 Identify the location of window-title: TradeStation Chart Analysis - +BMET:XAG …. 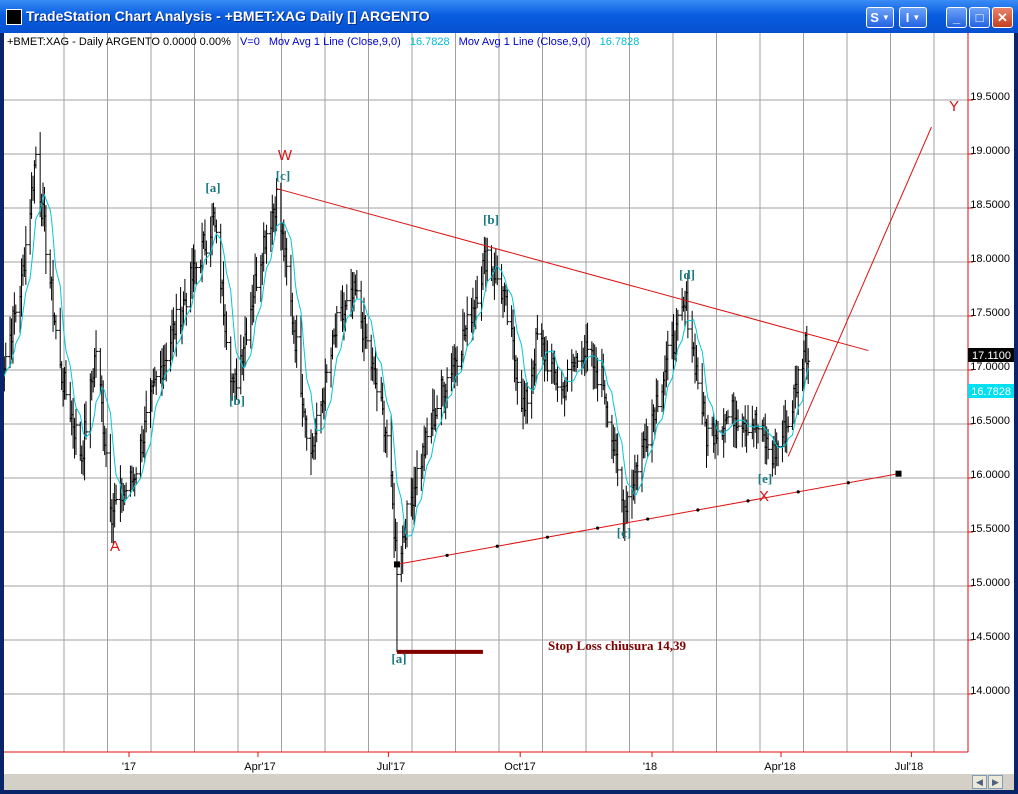
(228, 16).